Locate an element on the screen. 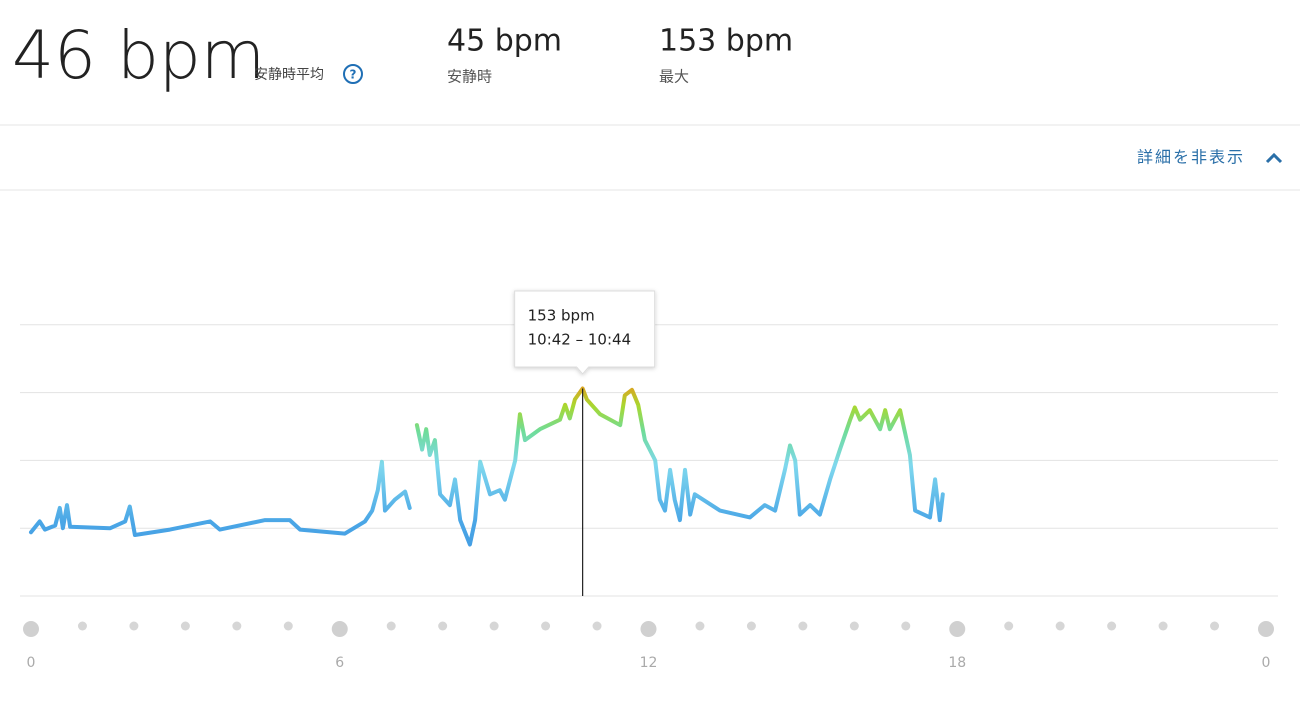 This screenshot has height=722, width=1300. tooltip-title: 153 bpm is located at coordinates (561, 316).